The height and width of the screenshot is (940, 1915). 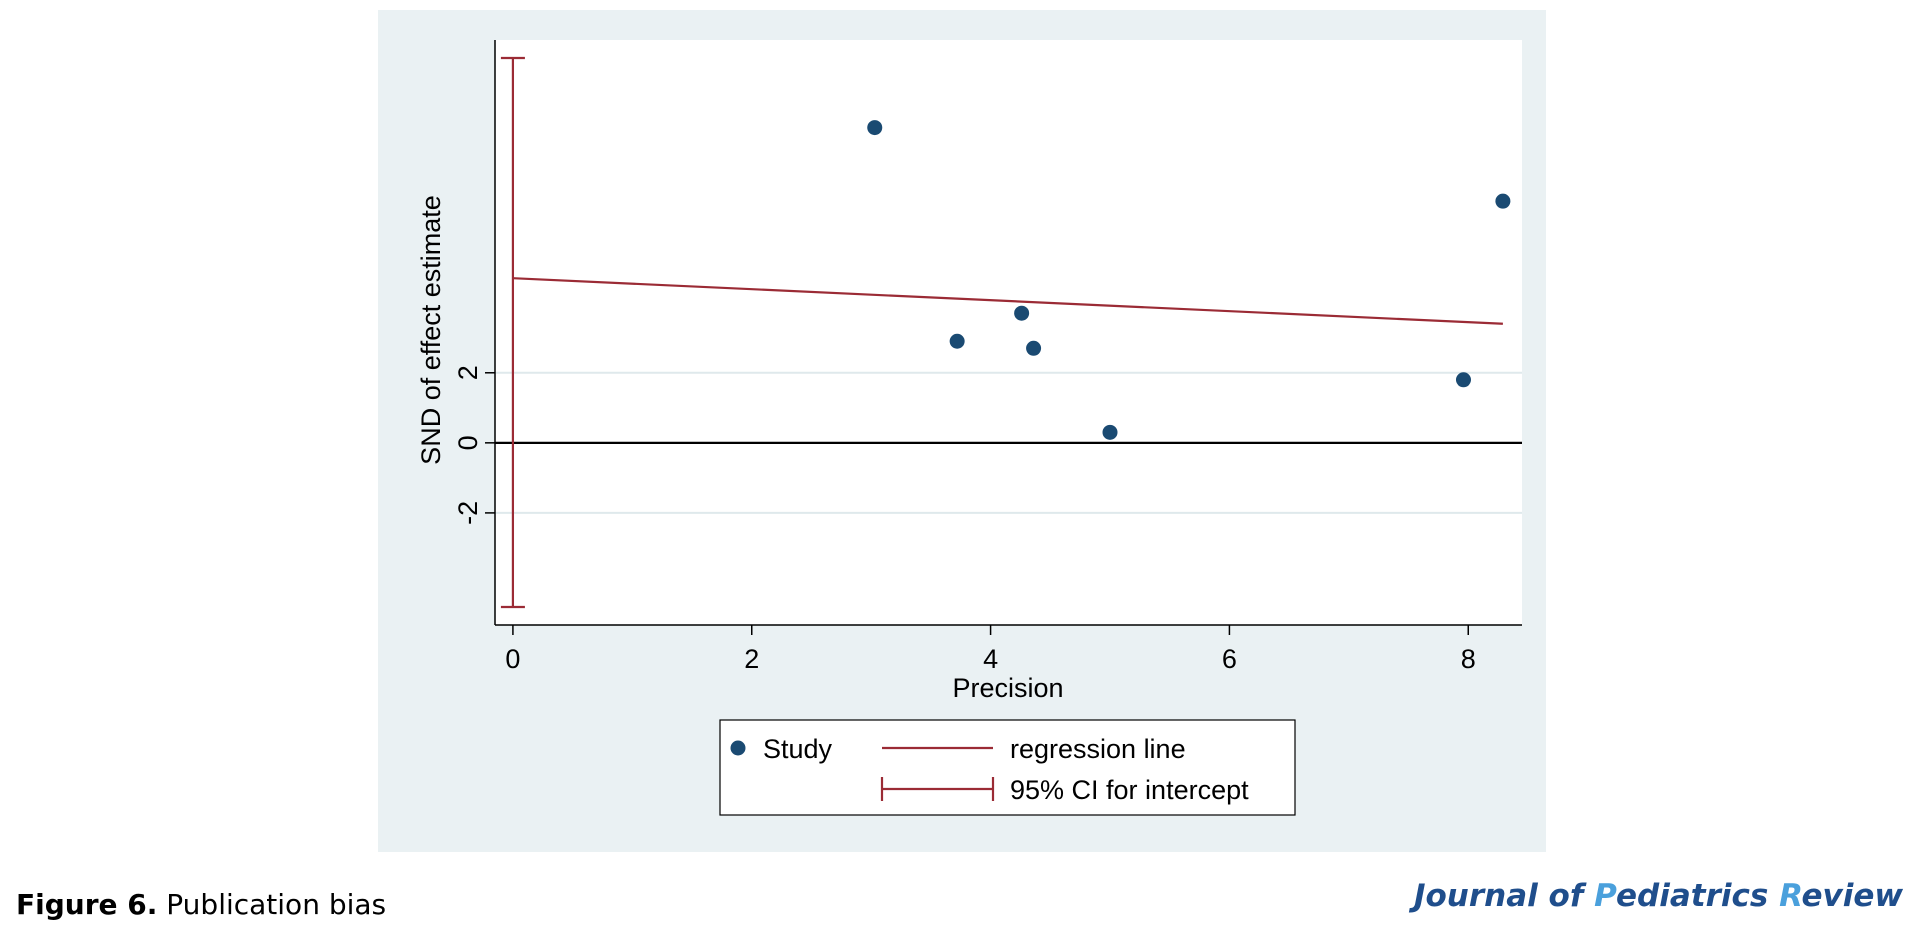 I want to click on legend-box, so click(x=1007, y=767).